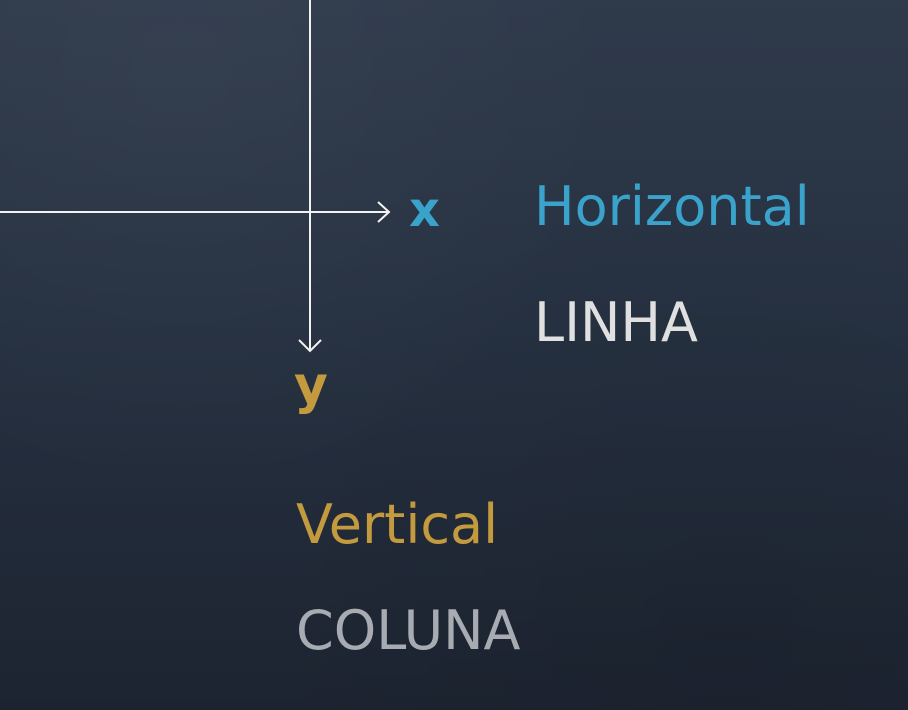  Describe the element at coordinates (408, 630) in the screenshot. I see `vertical-term: COLUNA` at that location.